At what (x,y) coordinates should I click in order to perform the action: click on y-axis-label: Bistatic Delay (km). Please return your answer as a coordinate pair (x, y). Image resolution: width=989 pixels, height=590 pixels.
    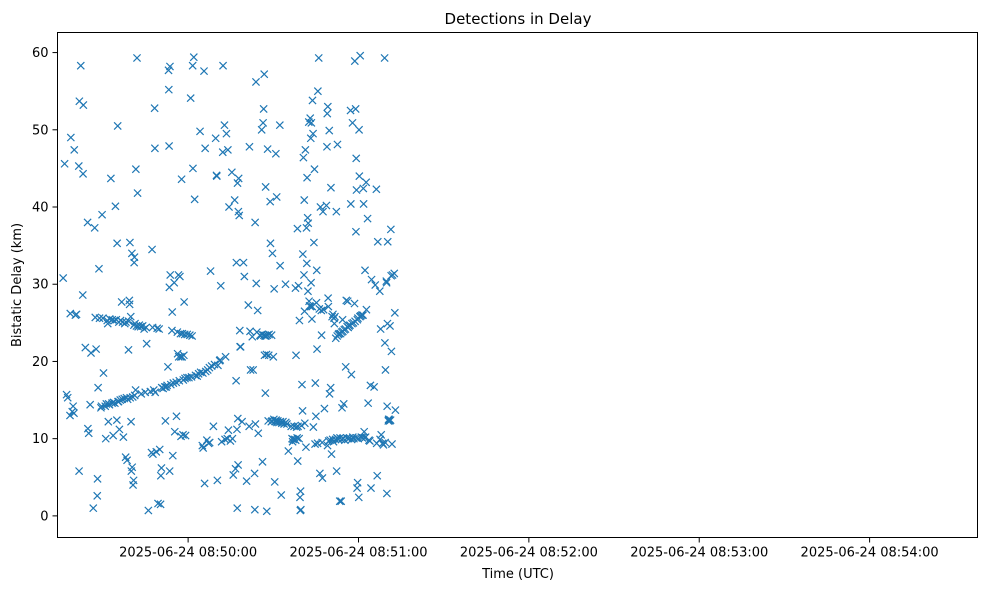
    Looking at the image, I should click on (17, 285).